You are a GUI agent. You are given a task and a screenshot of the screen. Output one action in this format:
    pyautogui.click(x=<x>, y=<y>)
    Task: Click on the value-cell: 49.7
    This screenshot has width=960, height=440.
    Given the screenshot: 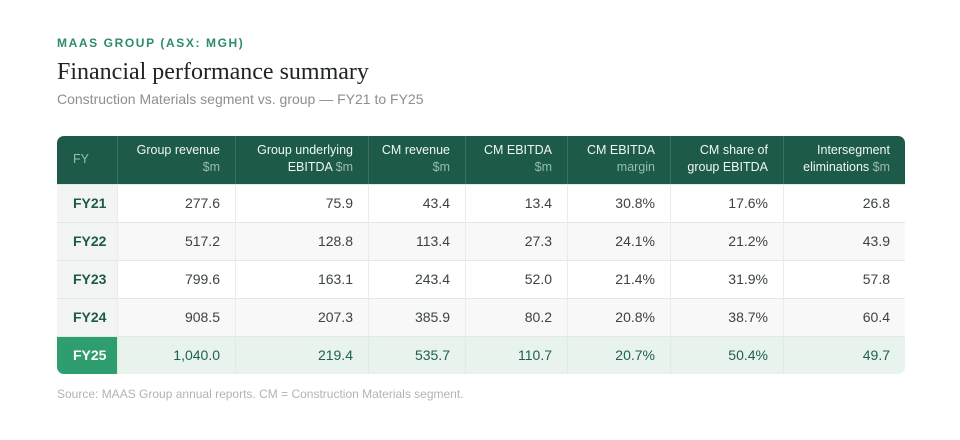 What is the action you would take?
    pyautogui.click(x=844, y=354)
    